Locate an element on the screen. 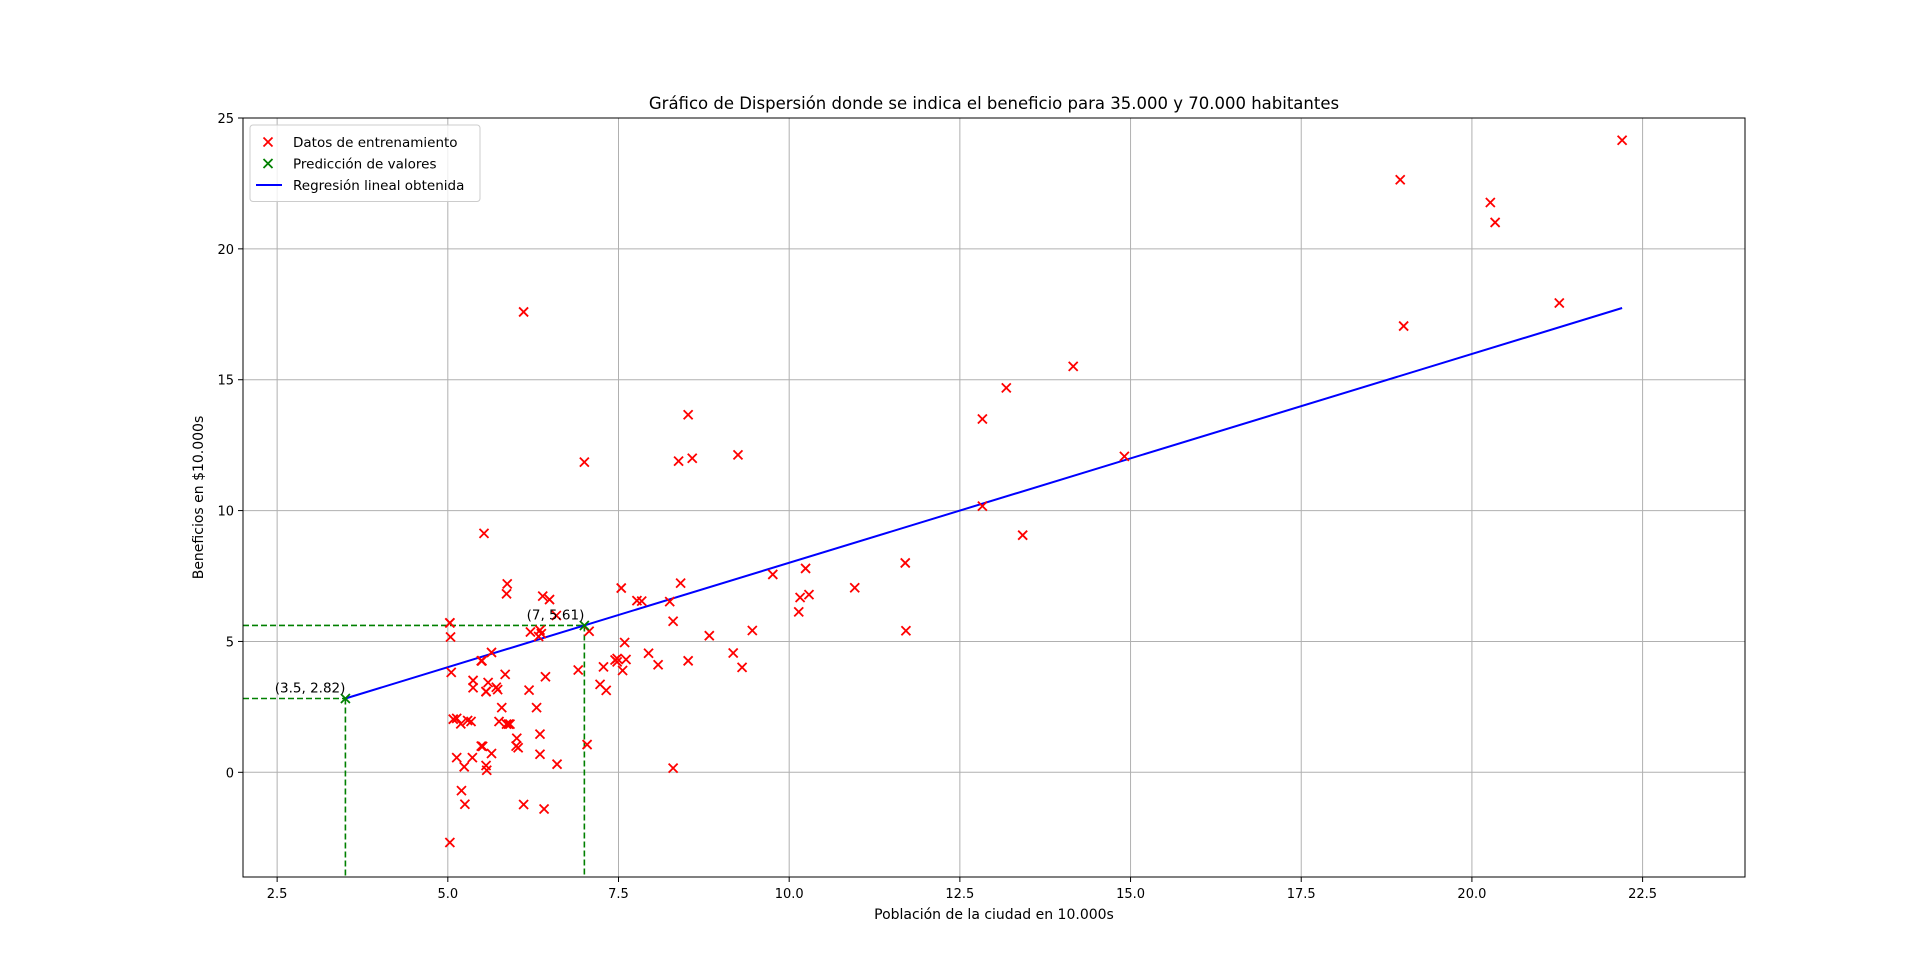 The height and width of the screenshot is (975, 1920). y-axis-label: Beneficios en $10.000s is located at coordinates (199, 498).